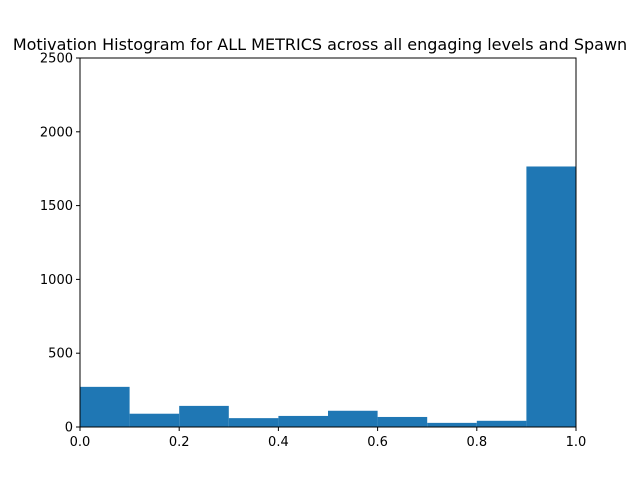 The width and height of the screenshot is (640, 480). I want to click on x-tick-label: 0.2, so click(179, 442).